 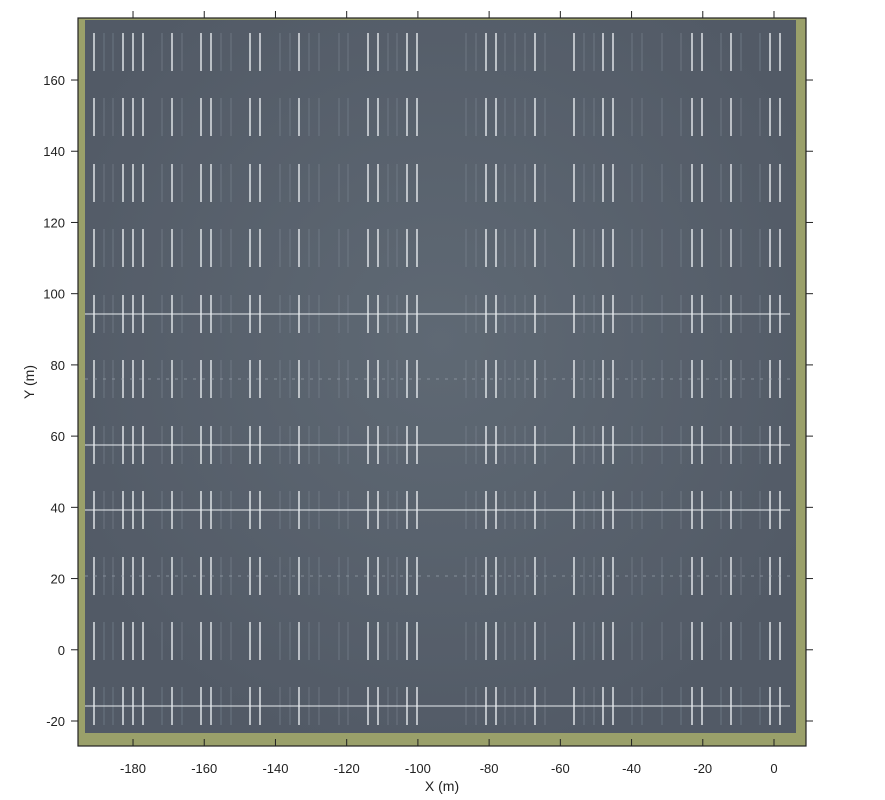 I want to click on x-tick-label: -160, so click(x=204, y=768).